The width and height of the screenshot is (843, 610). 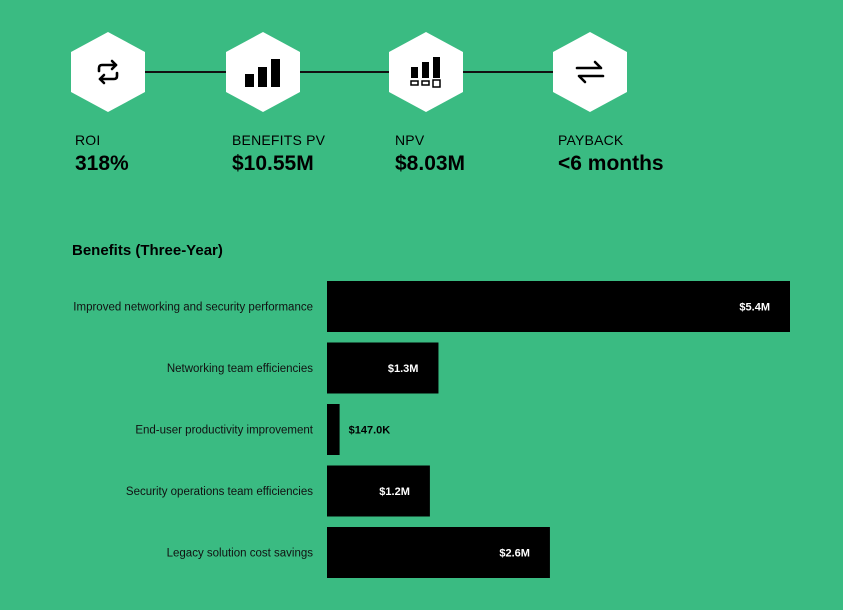 I want to click on category-label-2: End-user productivity improvement, so click(x=224, y=431).